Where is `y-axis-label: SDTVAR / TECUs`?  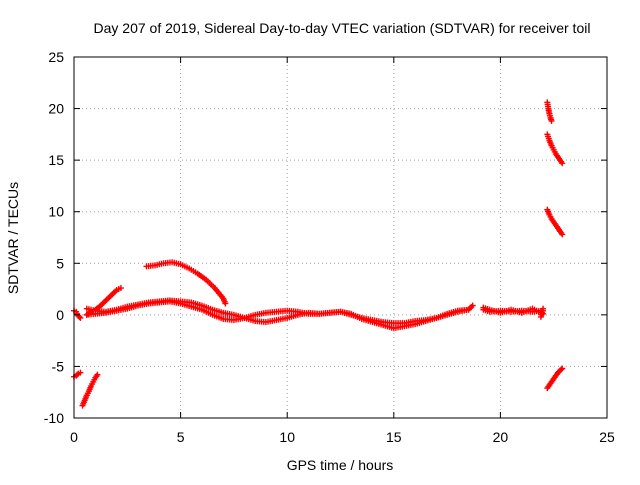
y-axis-label: SDTVAR / TECUs is located at coordinates (13, 238).